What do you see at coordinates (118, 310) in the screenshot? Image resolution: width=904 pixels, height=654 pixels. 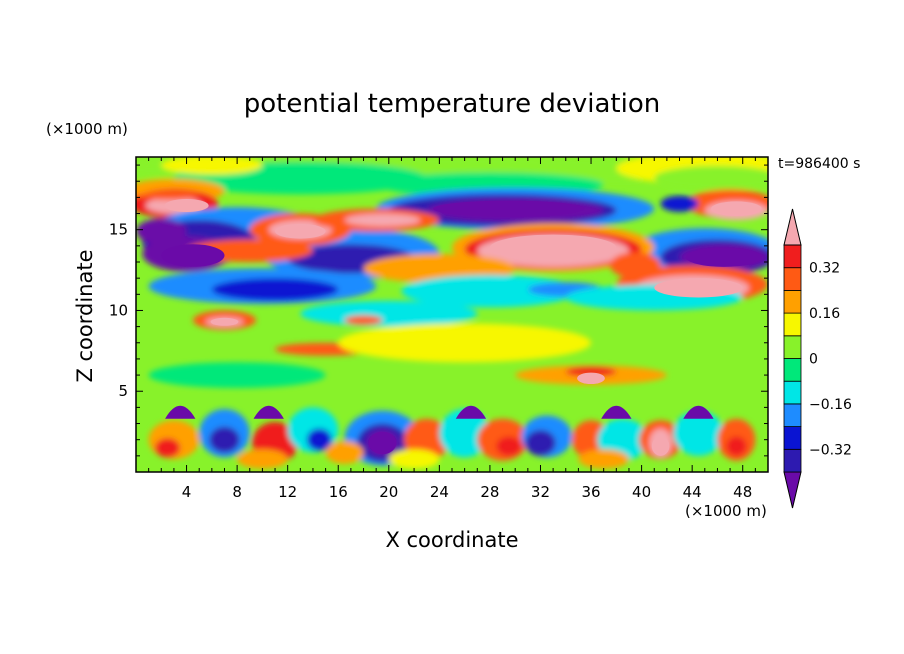 I see `y-tick-label: 10` at bounding box center [118, 310].